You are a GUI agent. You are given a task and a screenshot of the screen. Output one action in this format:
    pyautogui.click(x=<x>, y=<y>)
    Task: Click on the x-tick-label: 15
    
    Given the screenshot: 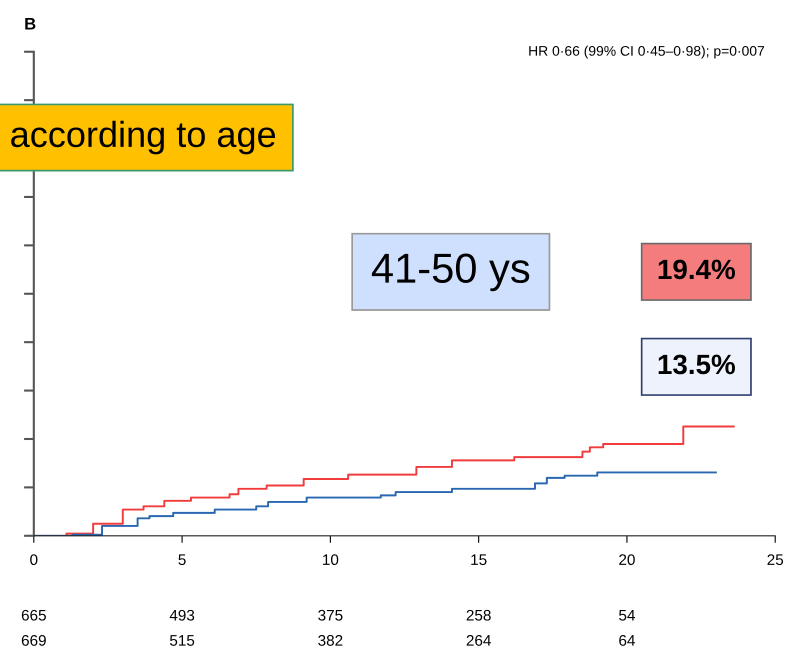 What is the action you would take?
    pyautogui.click(x=479, y=560)
    